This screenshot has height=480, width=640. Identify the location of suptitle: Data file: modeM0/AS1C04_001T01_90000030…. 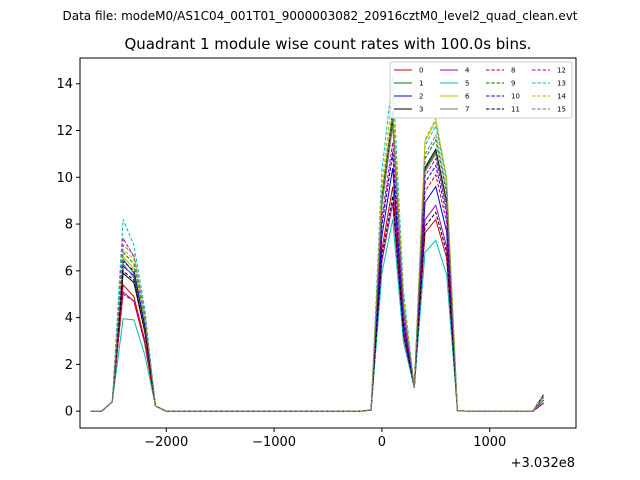
(319, 16).